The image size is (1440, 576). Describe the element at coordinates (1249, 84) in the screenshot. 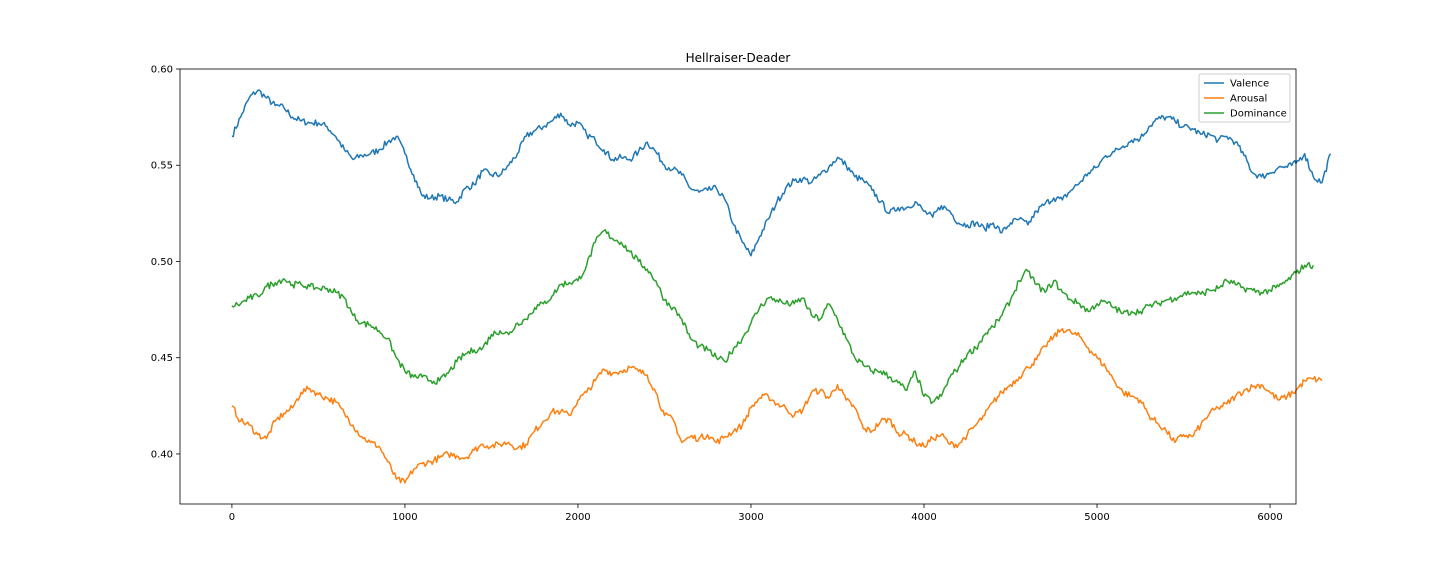

I see `legend-label-valence: Valence` at that location.